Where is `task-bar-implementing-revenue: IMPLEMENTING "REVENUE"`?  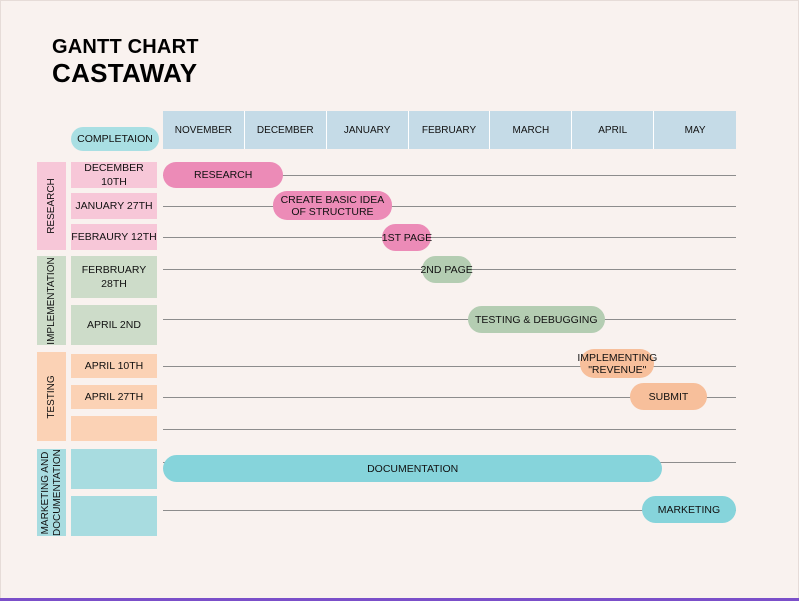 task-bar-implementing-revenue: IMPLEMENTING "REVENUE" is located at coordinates (617, 363).